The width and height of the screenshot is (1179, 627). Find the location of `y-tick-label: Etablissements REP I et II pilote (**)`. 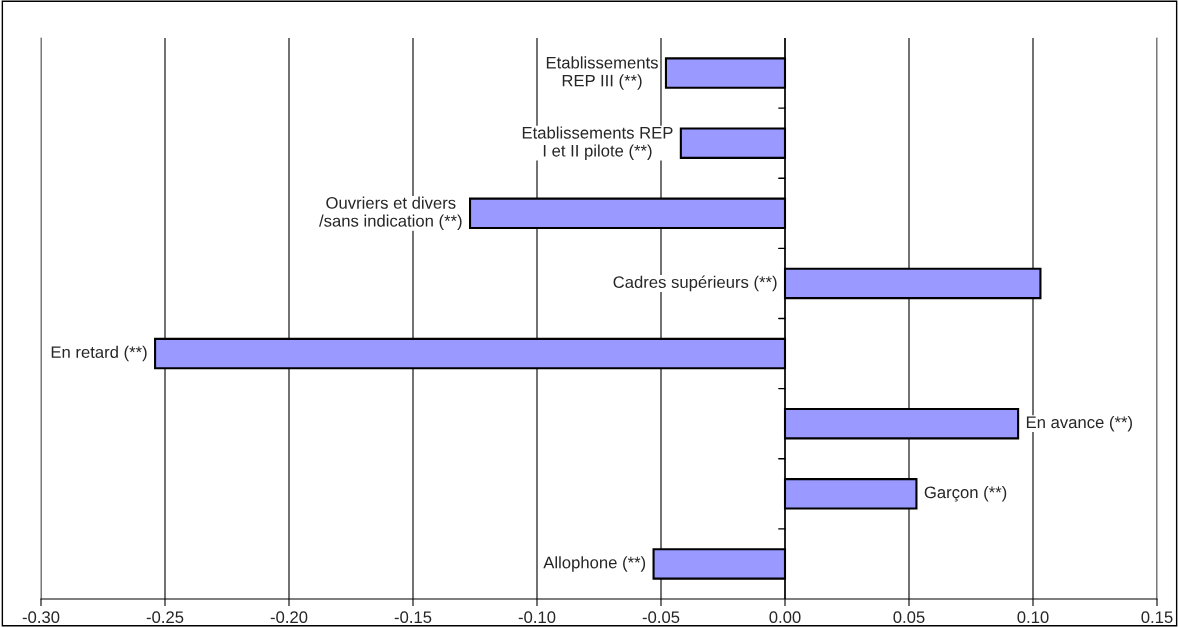

y-tick-label: Etablissements REP I et II pilote (**) is located at coordinates (597, 143).